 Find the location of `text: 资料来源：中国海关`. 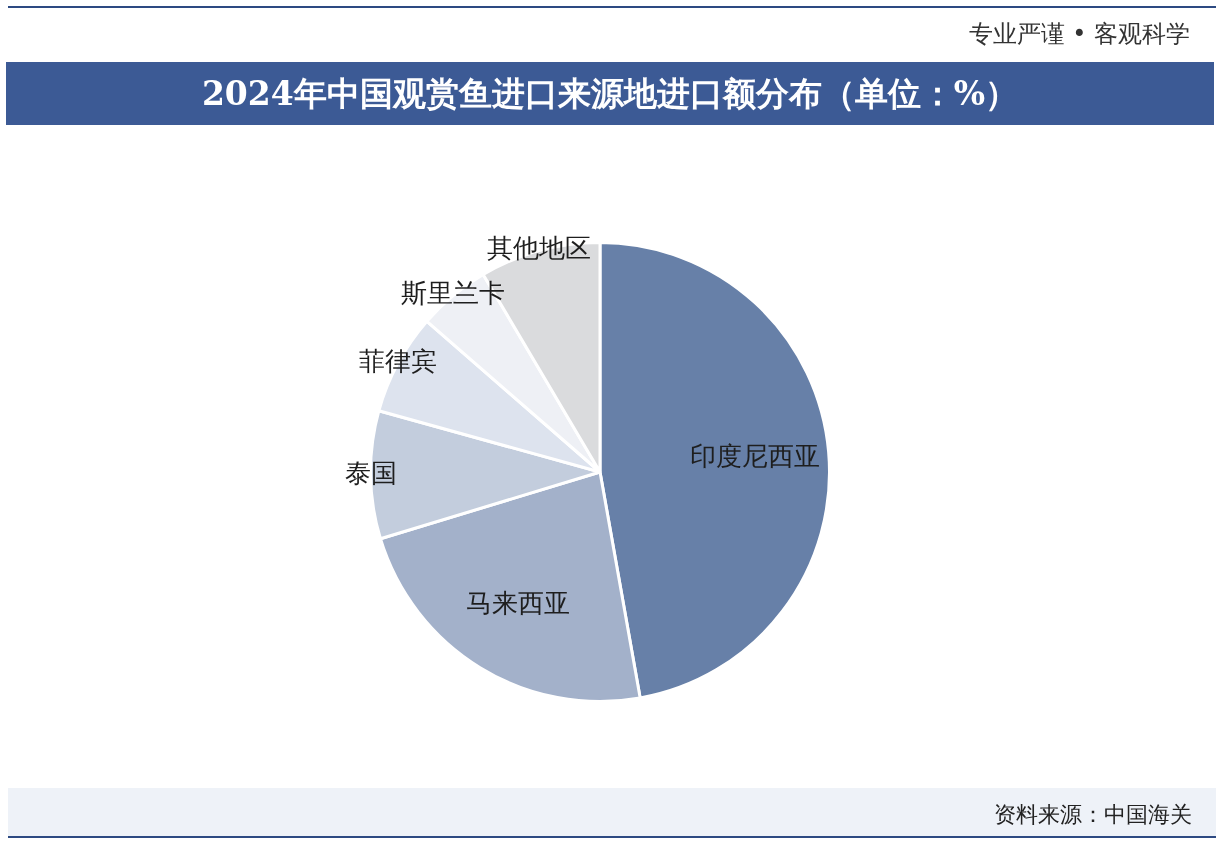

text: 资料来源：中国海关 is located at coordinates (1093, 815).